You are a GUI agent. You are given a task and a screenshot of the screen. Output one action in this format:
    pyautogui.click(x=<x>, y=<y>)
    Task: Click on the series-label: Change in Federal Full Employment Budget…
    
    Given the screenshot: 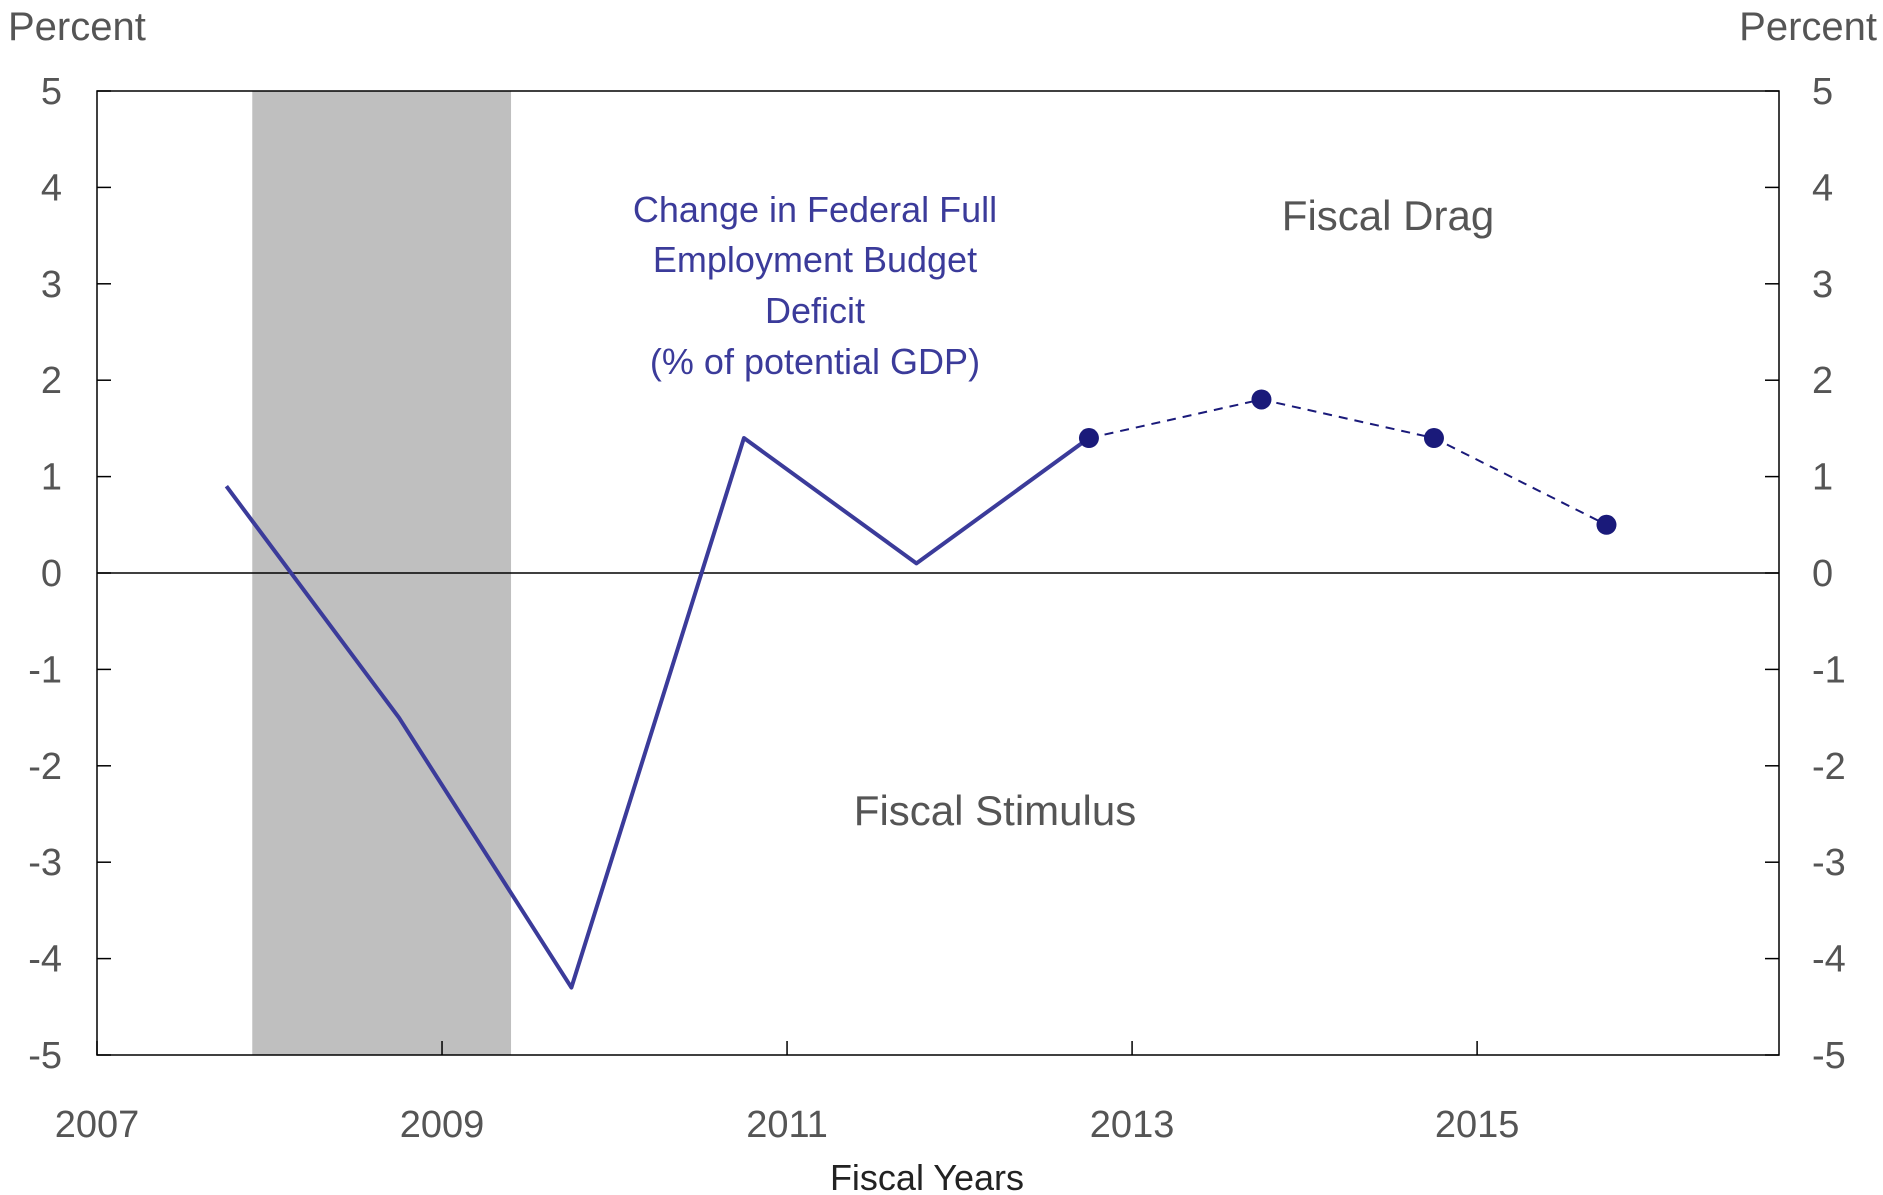 What is the action you would take?
    pyautogui.click(x=815, y=285)
    